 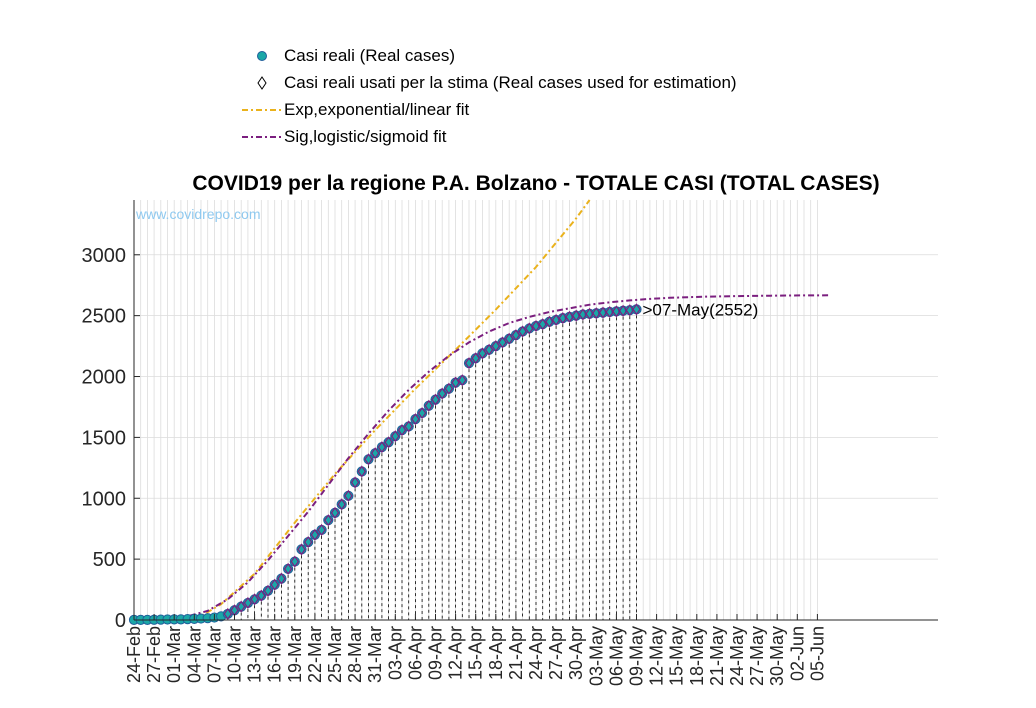 What do you see at coordinates (488, 136) in the screenshot?
I see `legend-entry-sig-fit: Sig,logistic/sigmoid fit` at bounding box center [488, 136].